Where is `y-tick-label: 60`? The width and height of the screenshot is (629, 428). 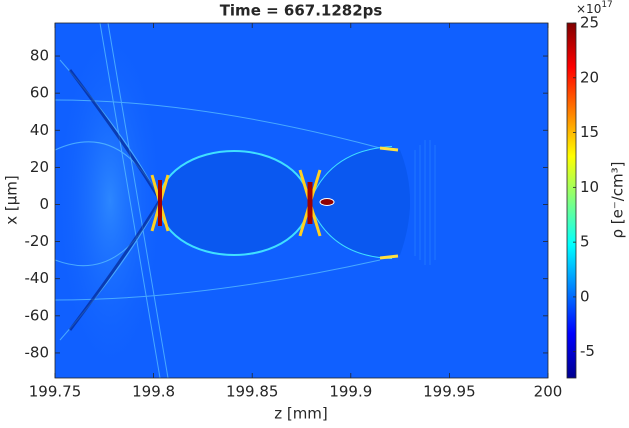
y-tick-label: 60 is located at coordinates (39, 93).